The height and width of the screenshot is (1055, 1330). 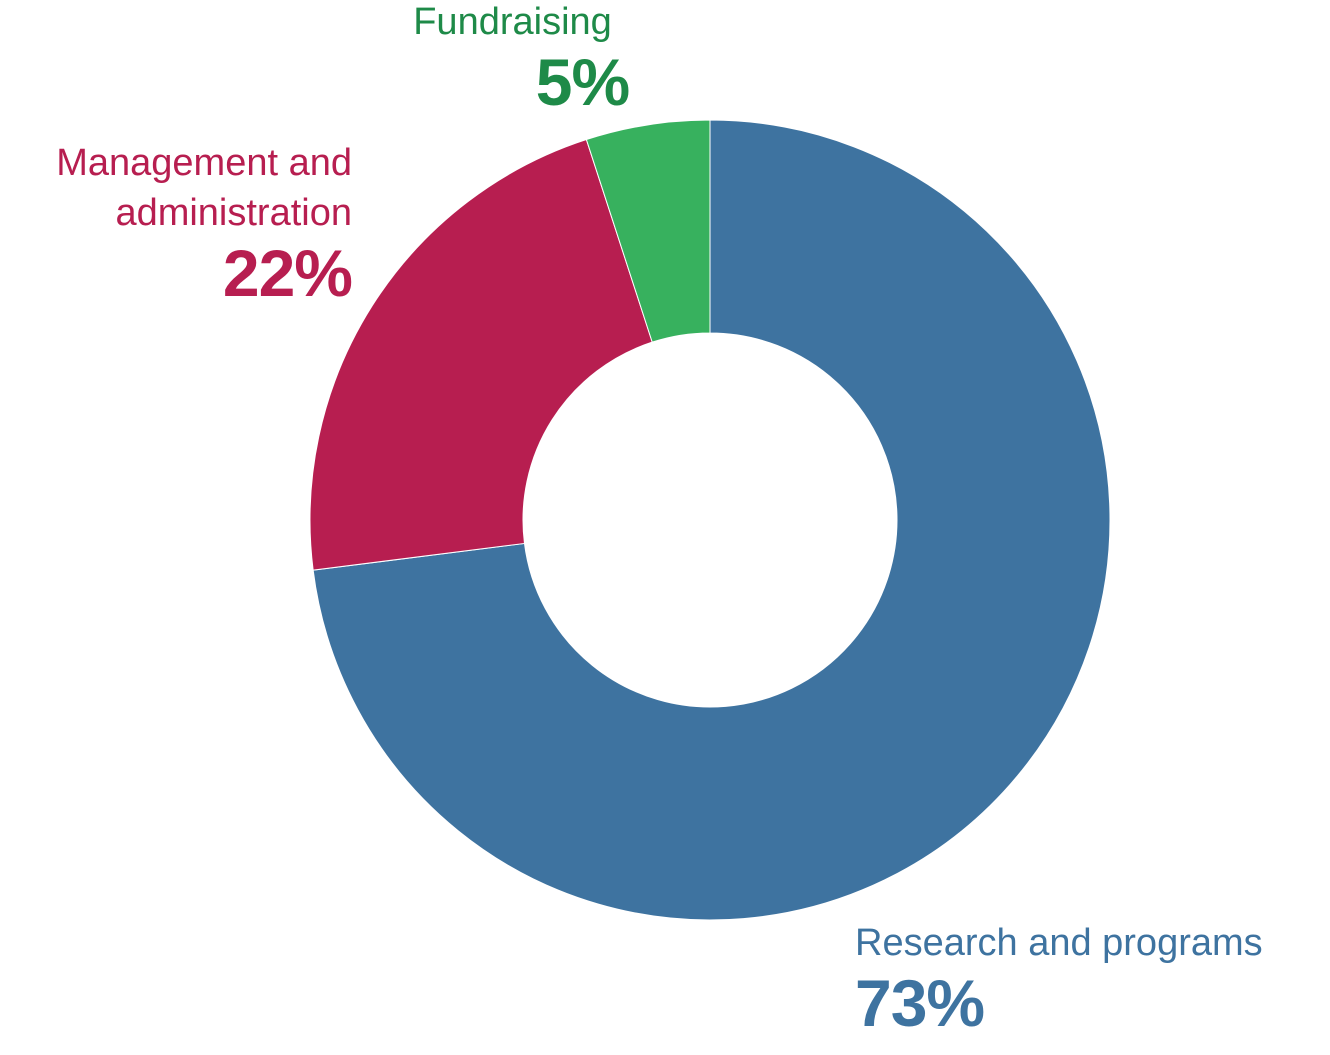 What do you see at coordinates (582, 82) in the screenshot?
I see `value-label: 5%` at bounding box center [582, 82].